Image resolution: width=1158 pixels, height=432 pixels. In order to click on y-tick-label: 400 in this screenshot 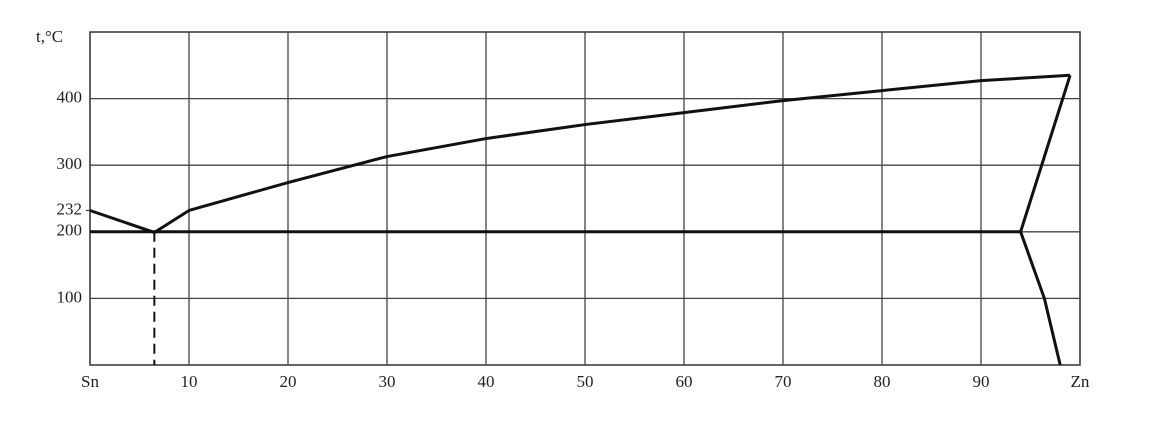, I will do `click(70, 97)`.